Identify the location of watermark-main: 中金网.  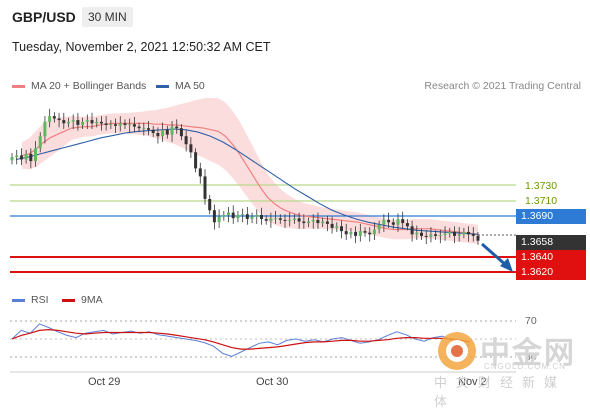
(528, 353).